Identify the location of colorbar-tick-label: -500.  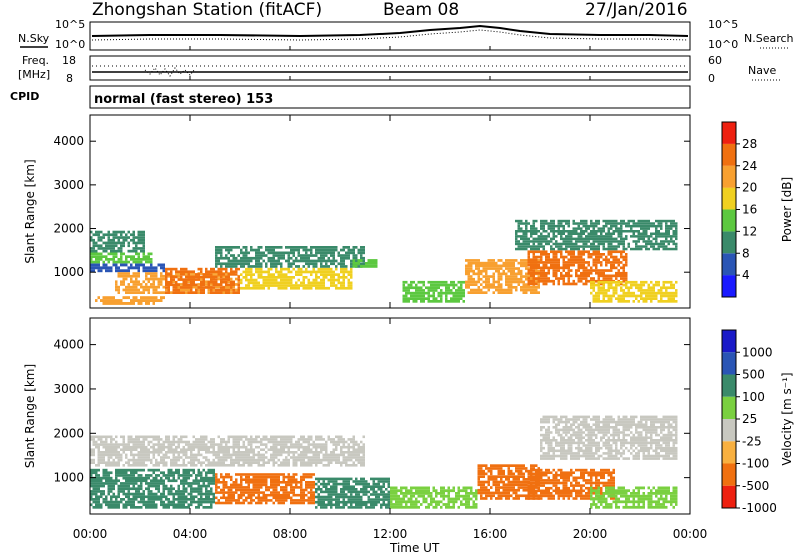
(755, 486).